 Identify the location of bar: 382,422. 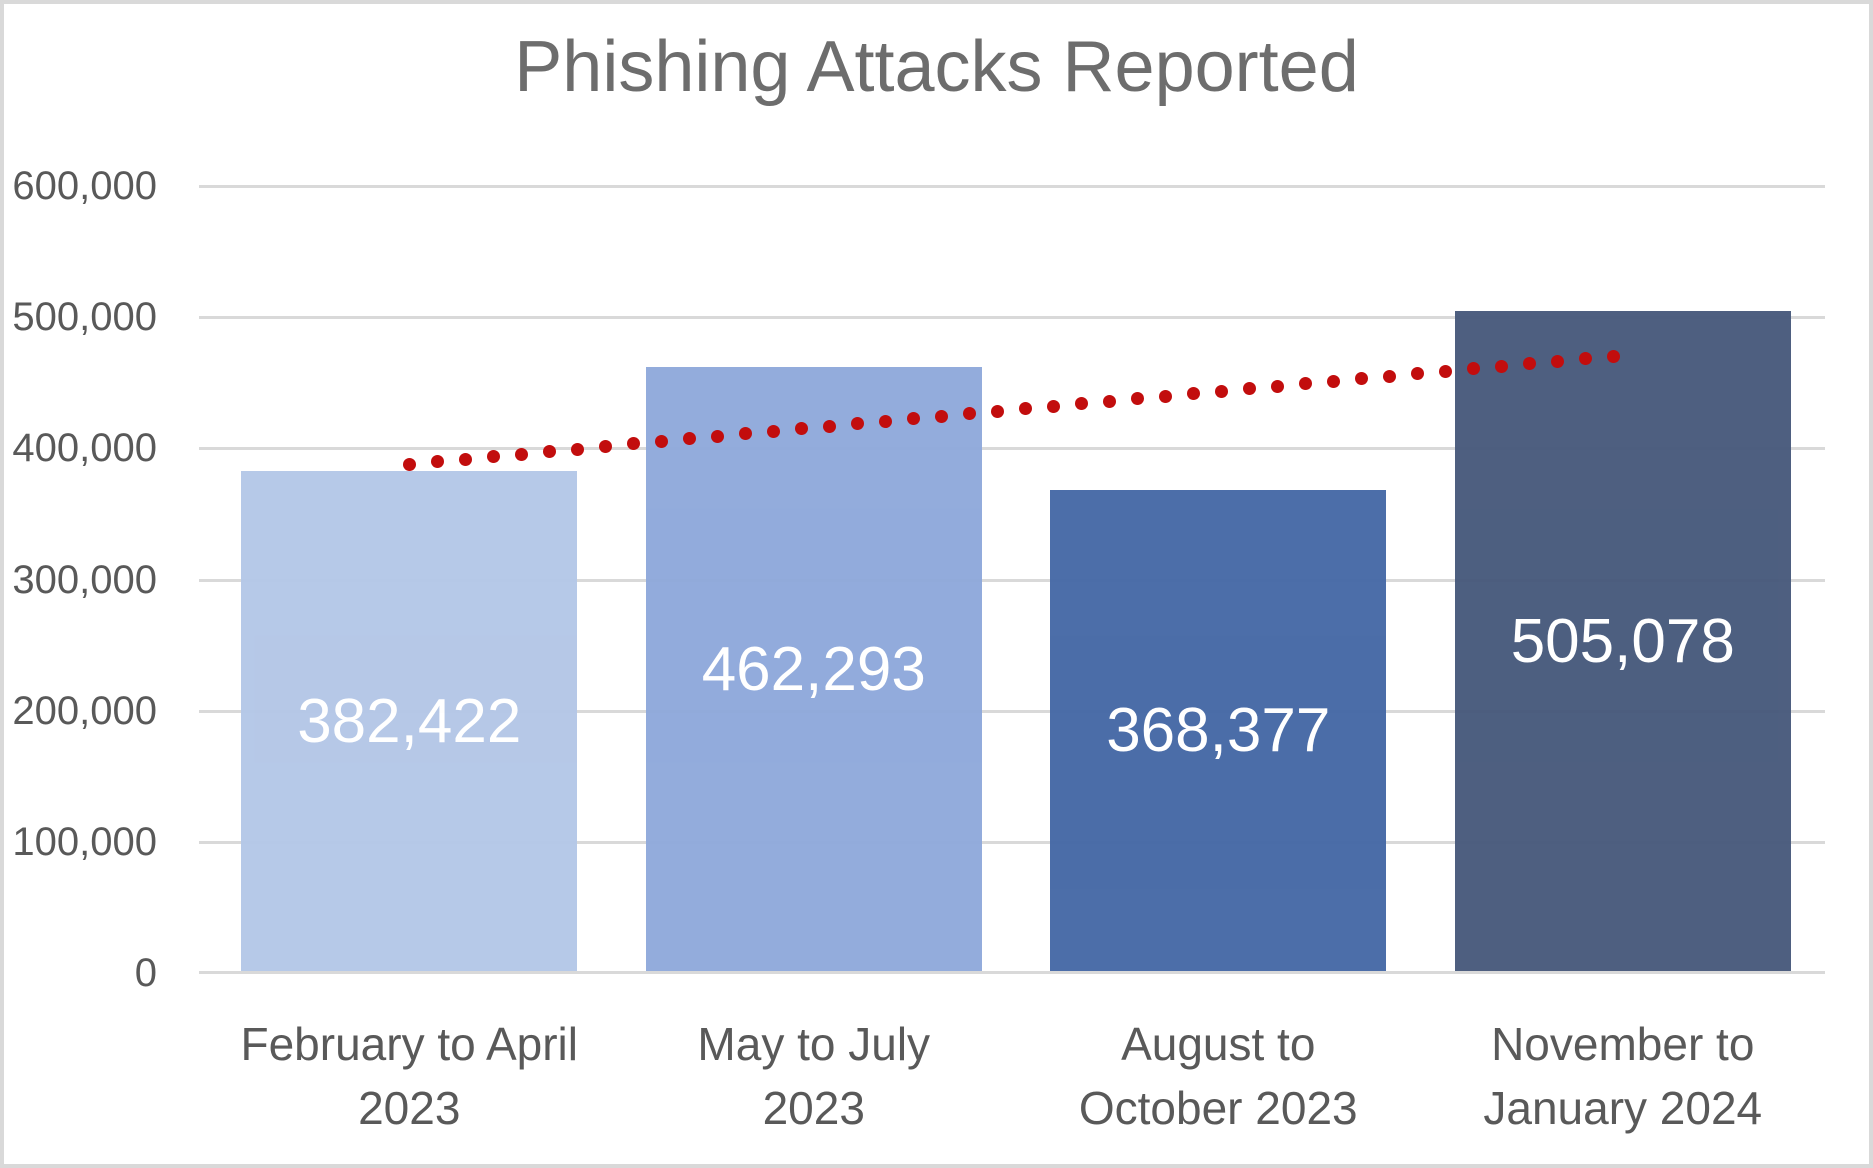
(409, 722).